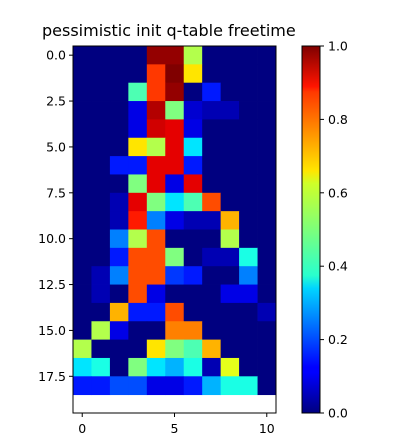 This screenshot has height=446, width=400. What do you see at coordinates (267, 428) in the screenshot?
I see `x-tick-label: 10` at bounding box center [267, 428].